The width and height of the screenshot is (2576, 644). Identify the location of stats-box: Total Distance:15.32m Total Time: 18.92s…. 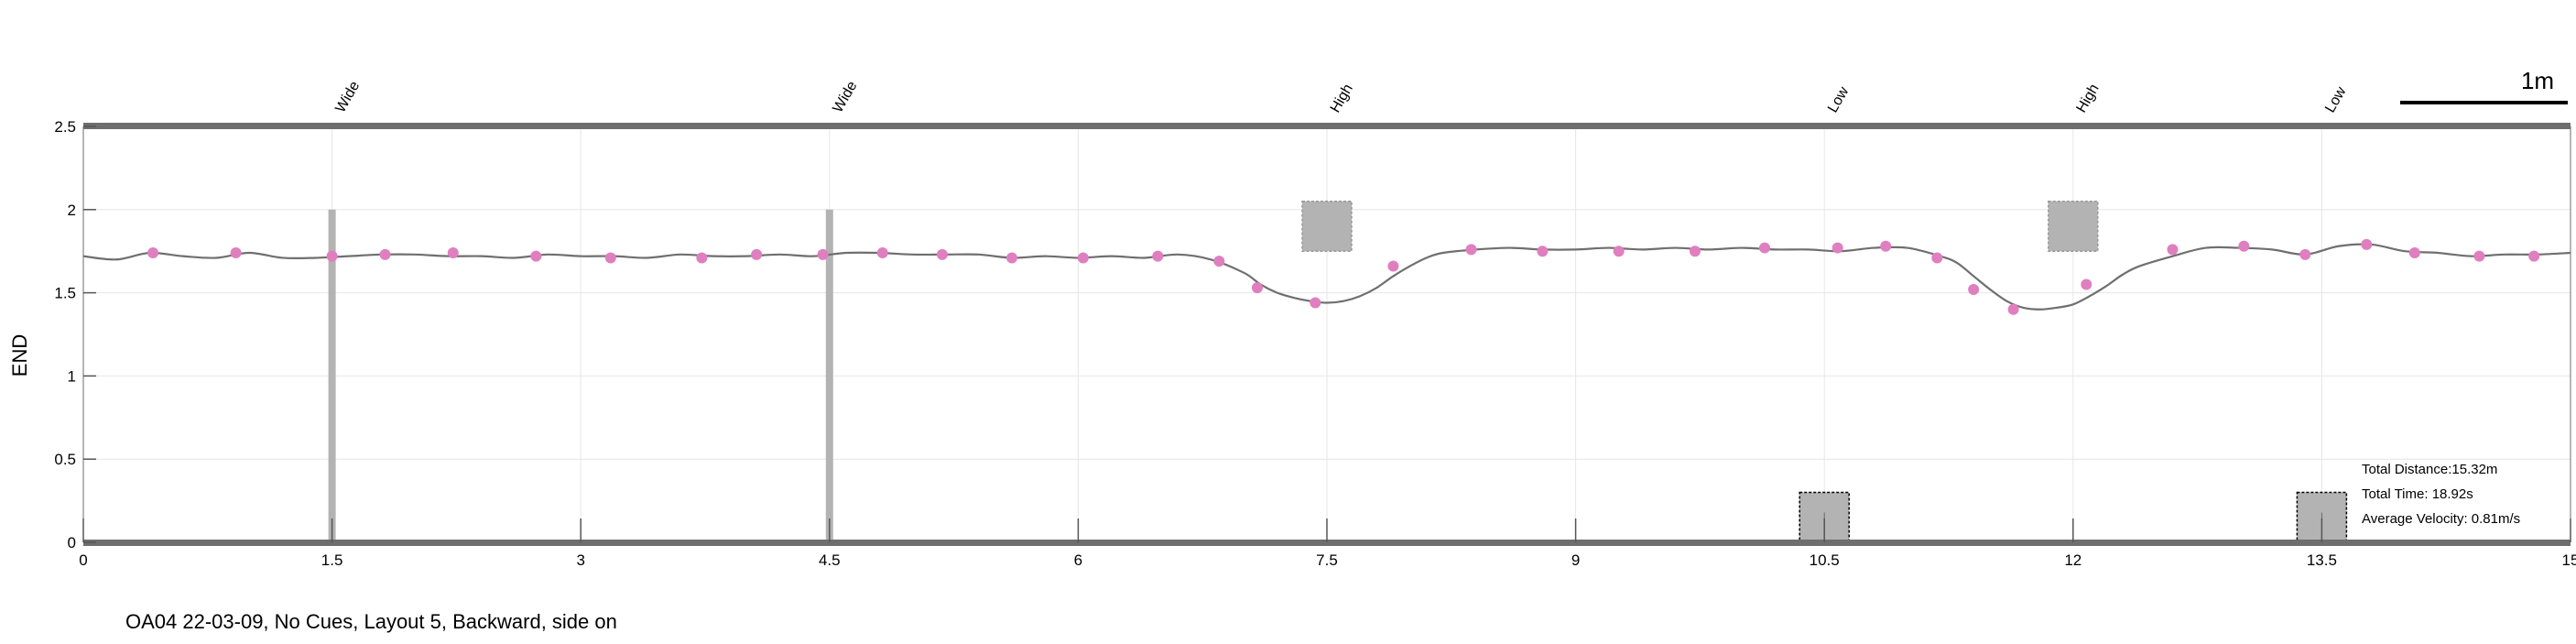
(2441, 495).